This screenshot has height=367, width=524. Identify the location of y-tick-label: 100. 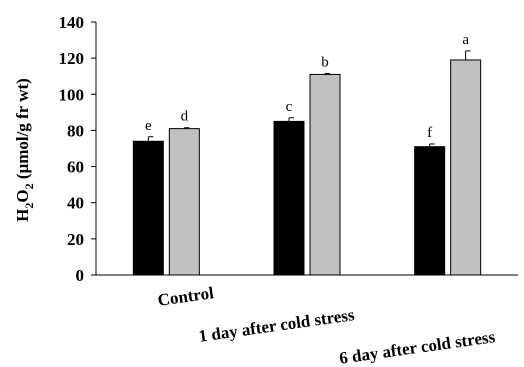
(72, 94).